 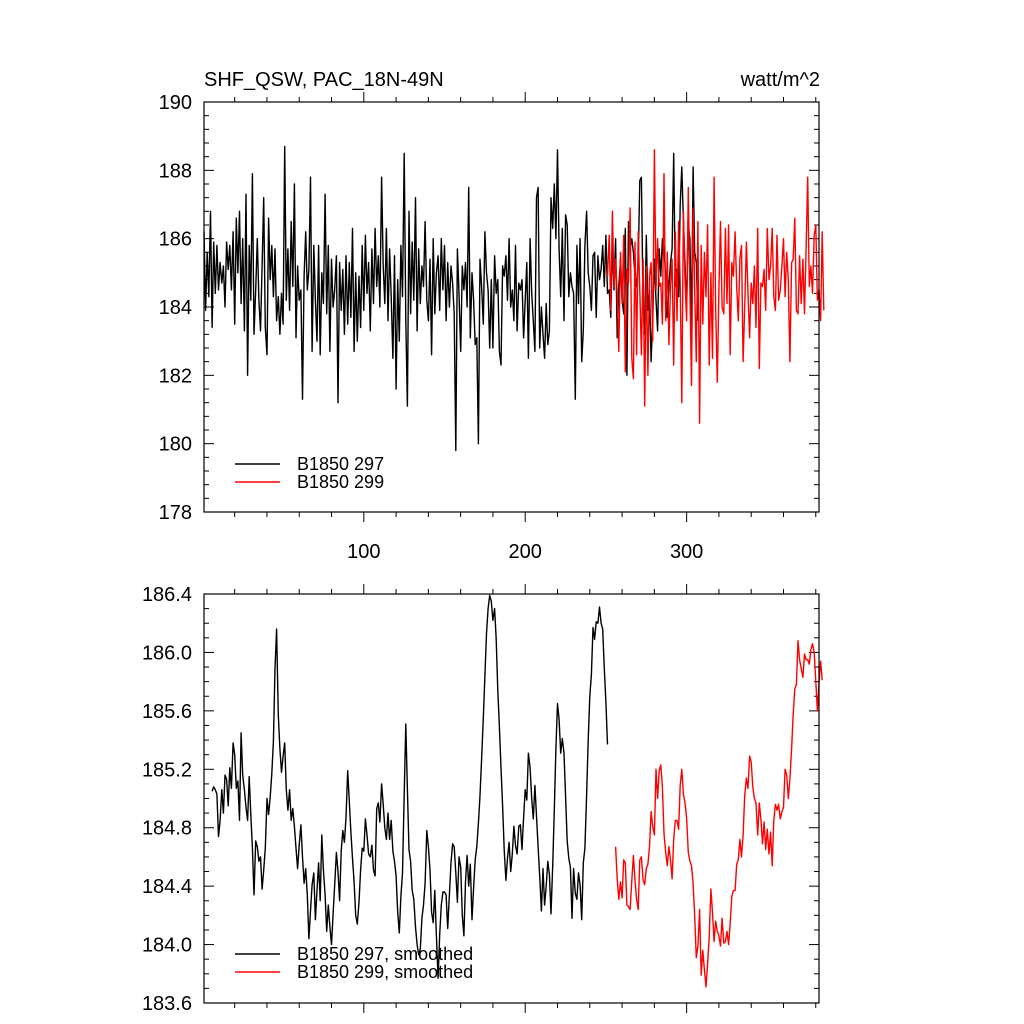 What do you see at coordinates (167, 829) in the screenshot?
I see `bottom-ytick-label: 184.8` at bounding box center [167, 829].